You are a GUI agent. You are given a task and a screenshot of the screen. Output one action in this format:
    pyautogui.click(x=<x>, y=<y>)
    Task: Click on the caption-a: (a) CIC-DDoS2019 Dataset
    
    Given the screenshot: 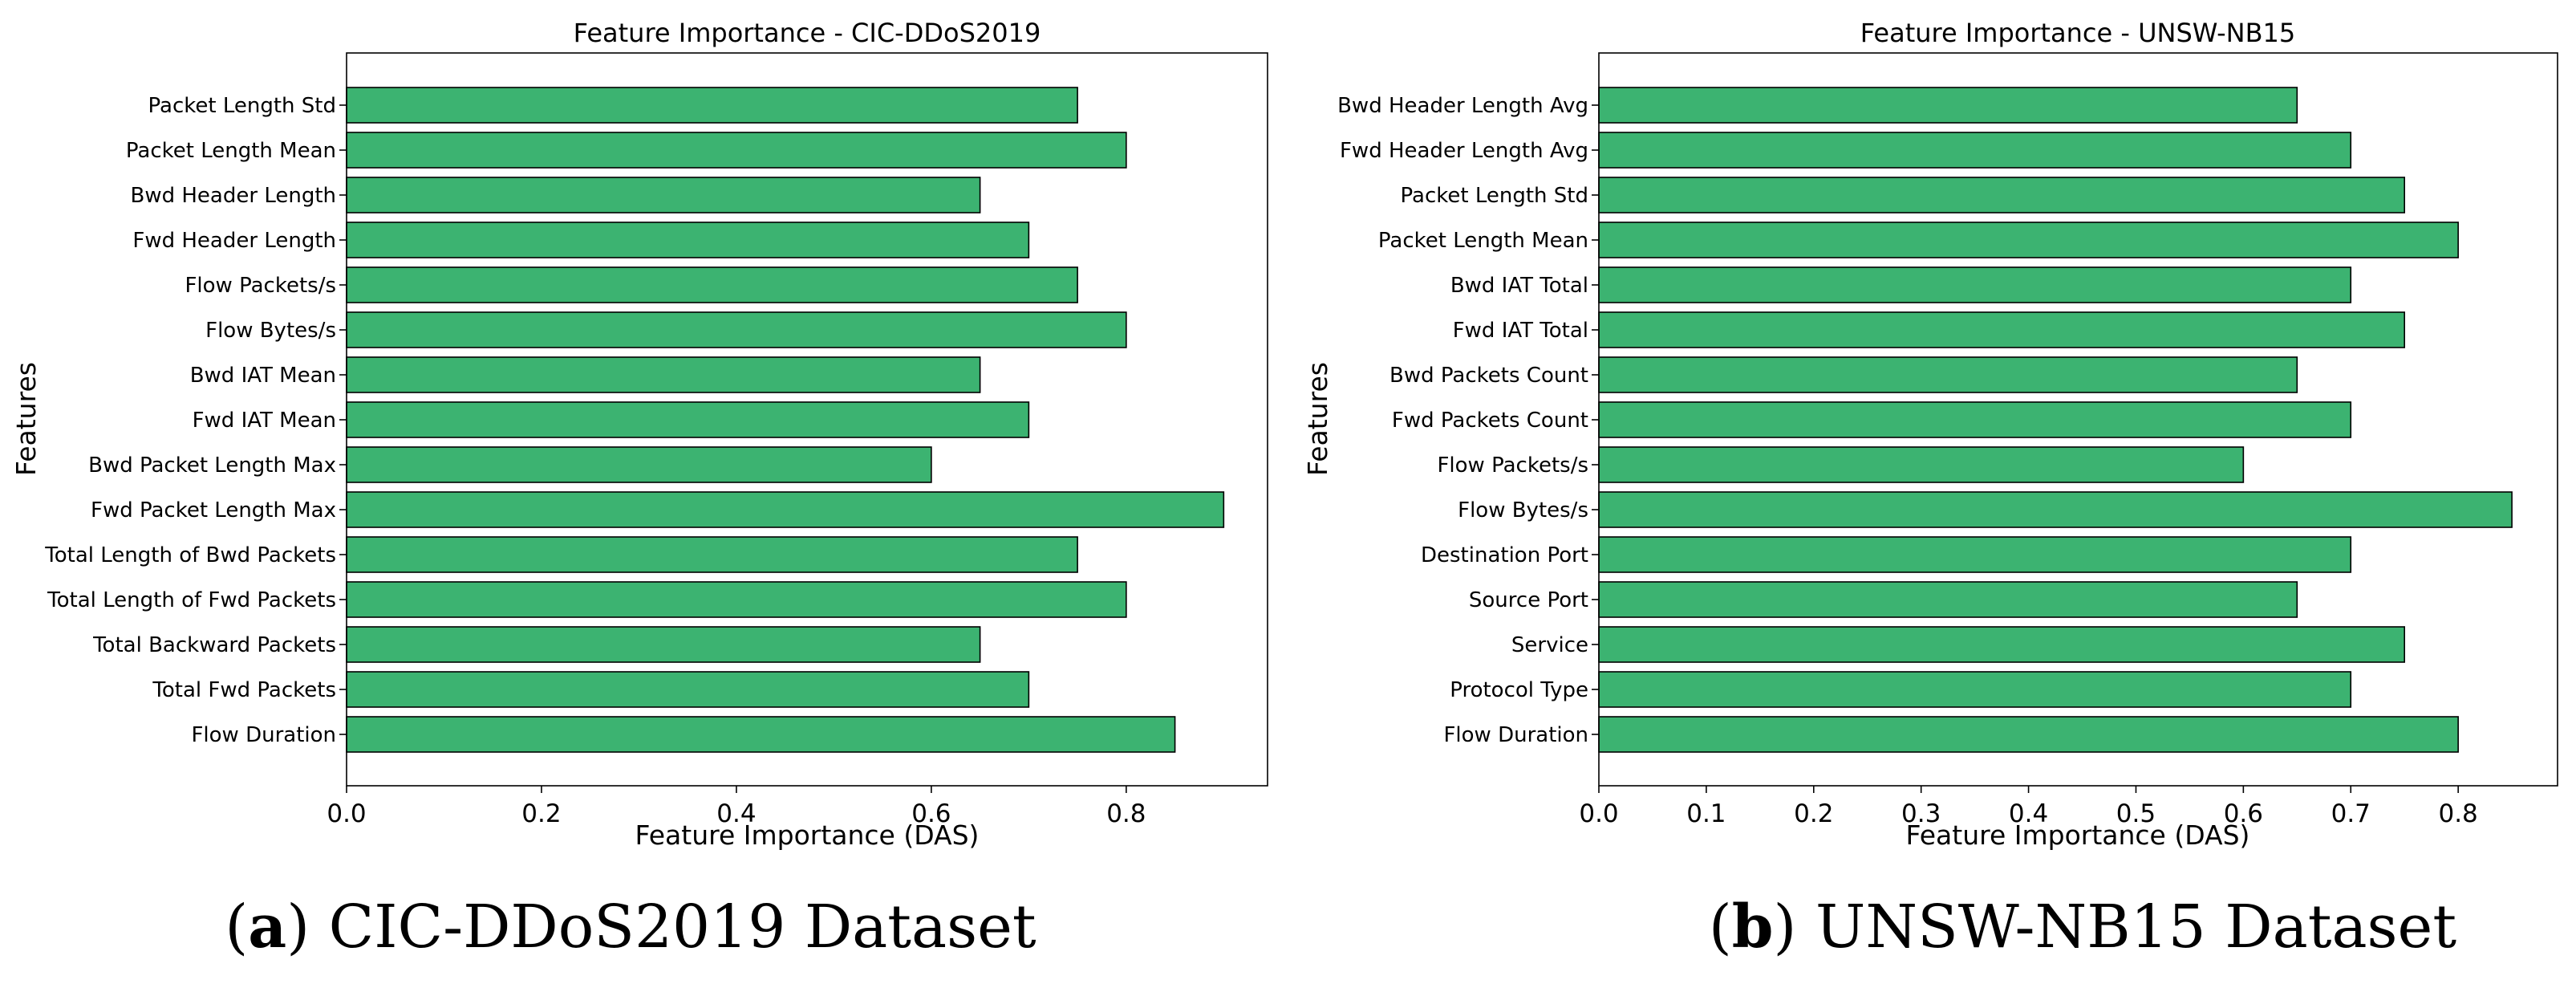 What is the action you would take?
    pyautogui.click(x=630, y=927)
    